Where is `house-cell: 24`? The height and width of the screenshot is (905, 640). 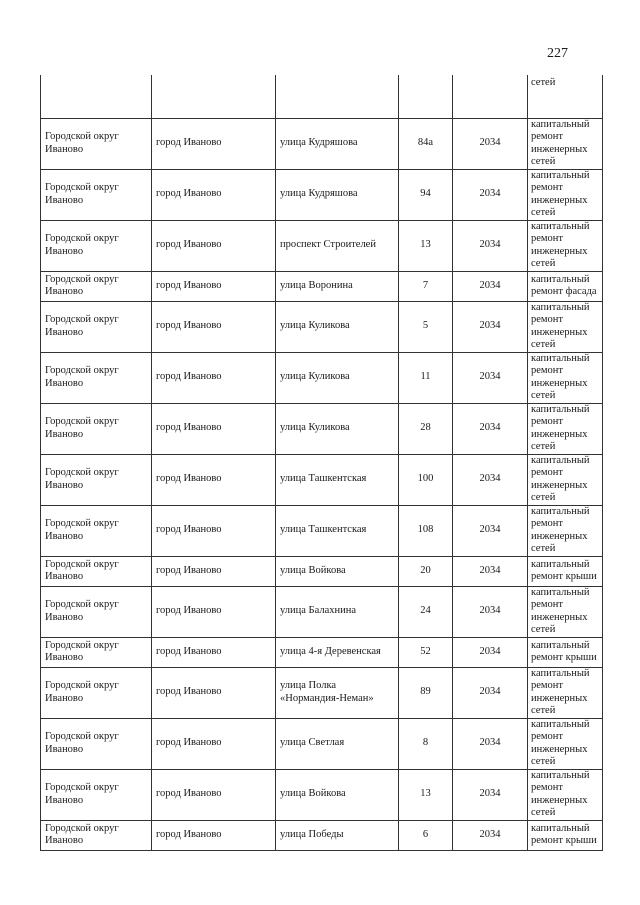 house-cell: 24 is located at coordinates (425, 611).